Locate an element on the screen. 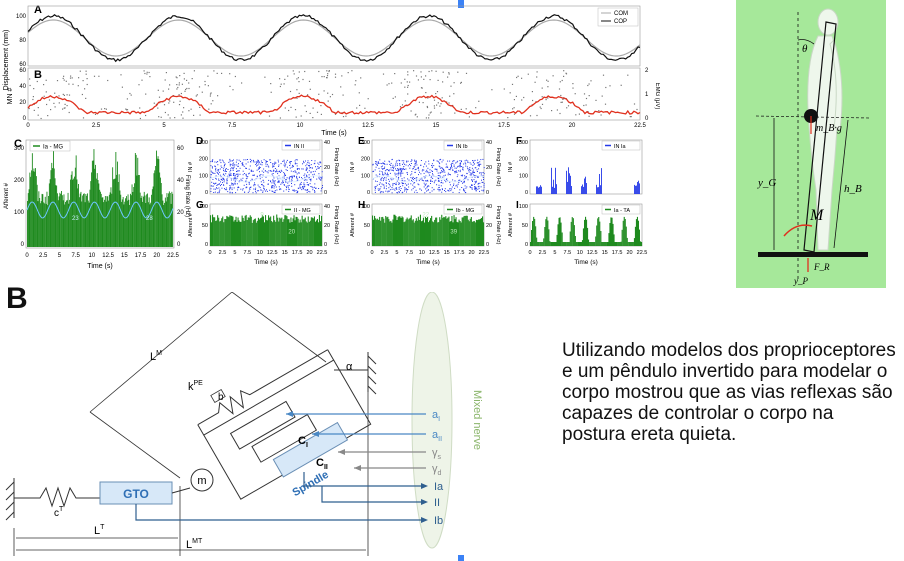 This screenshot has width=904, height=561. panel-c-xtick: 10 is located at coordinates (92, 256).